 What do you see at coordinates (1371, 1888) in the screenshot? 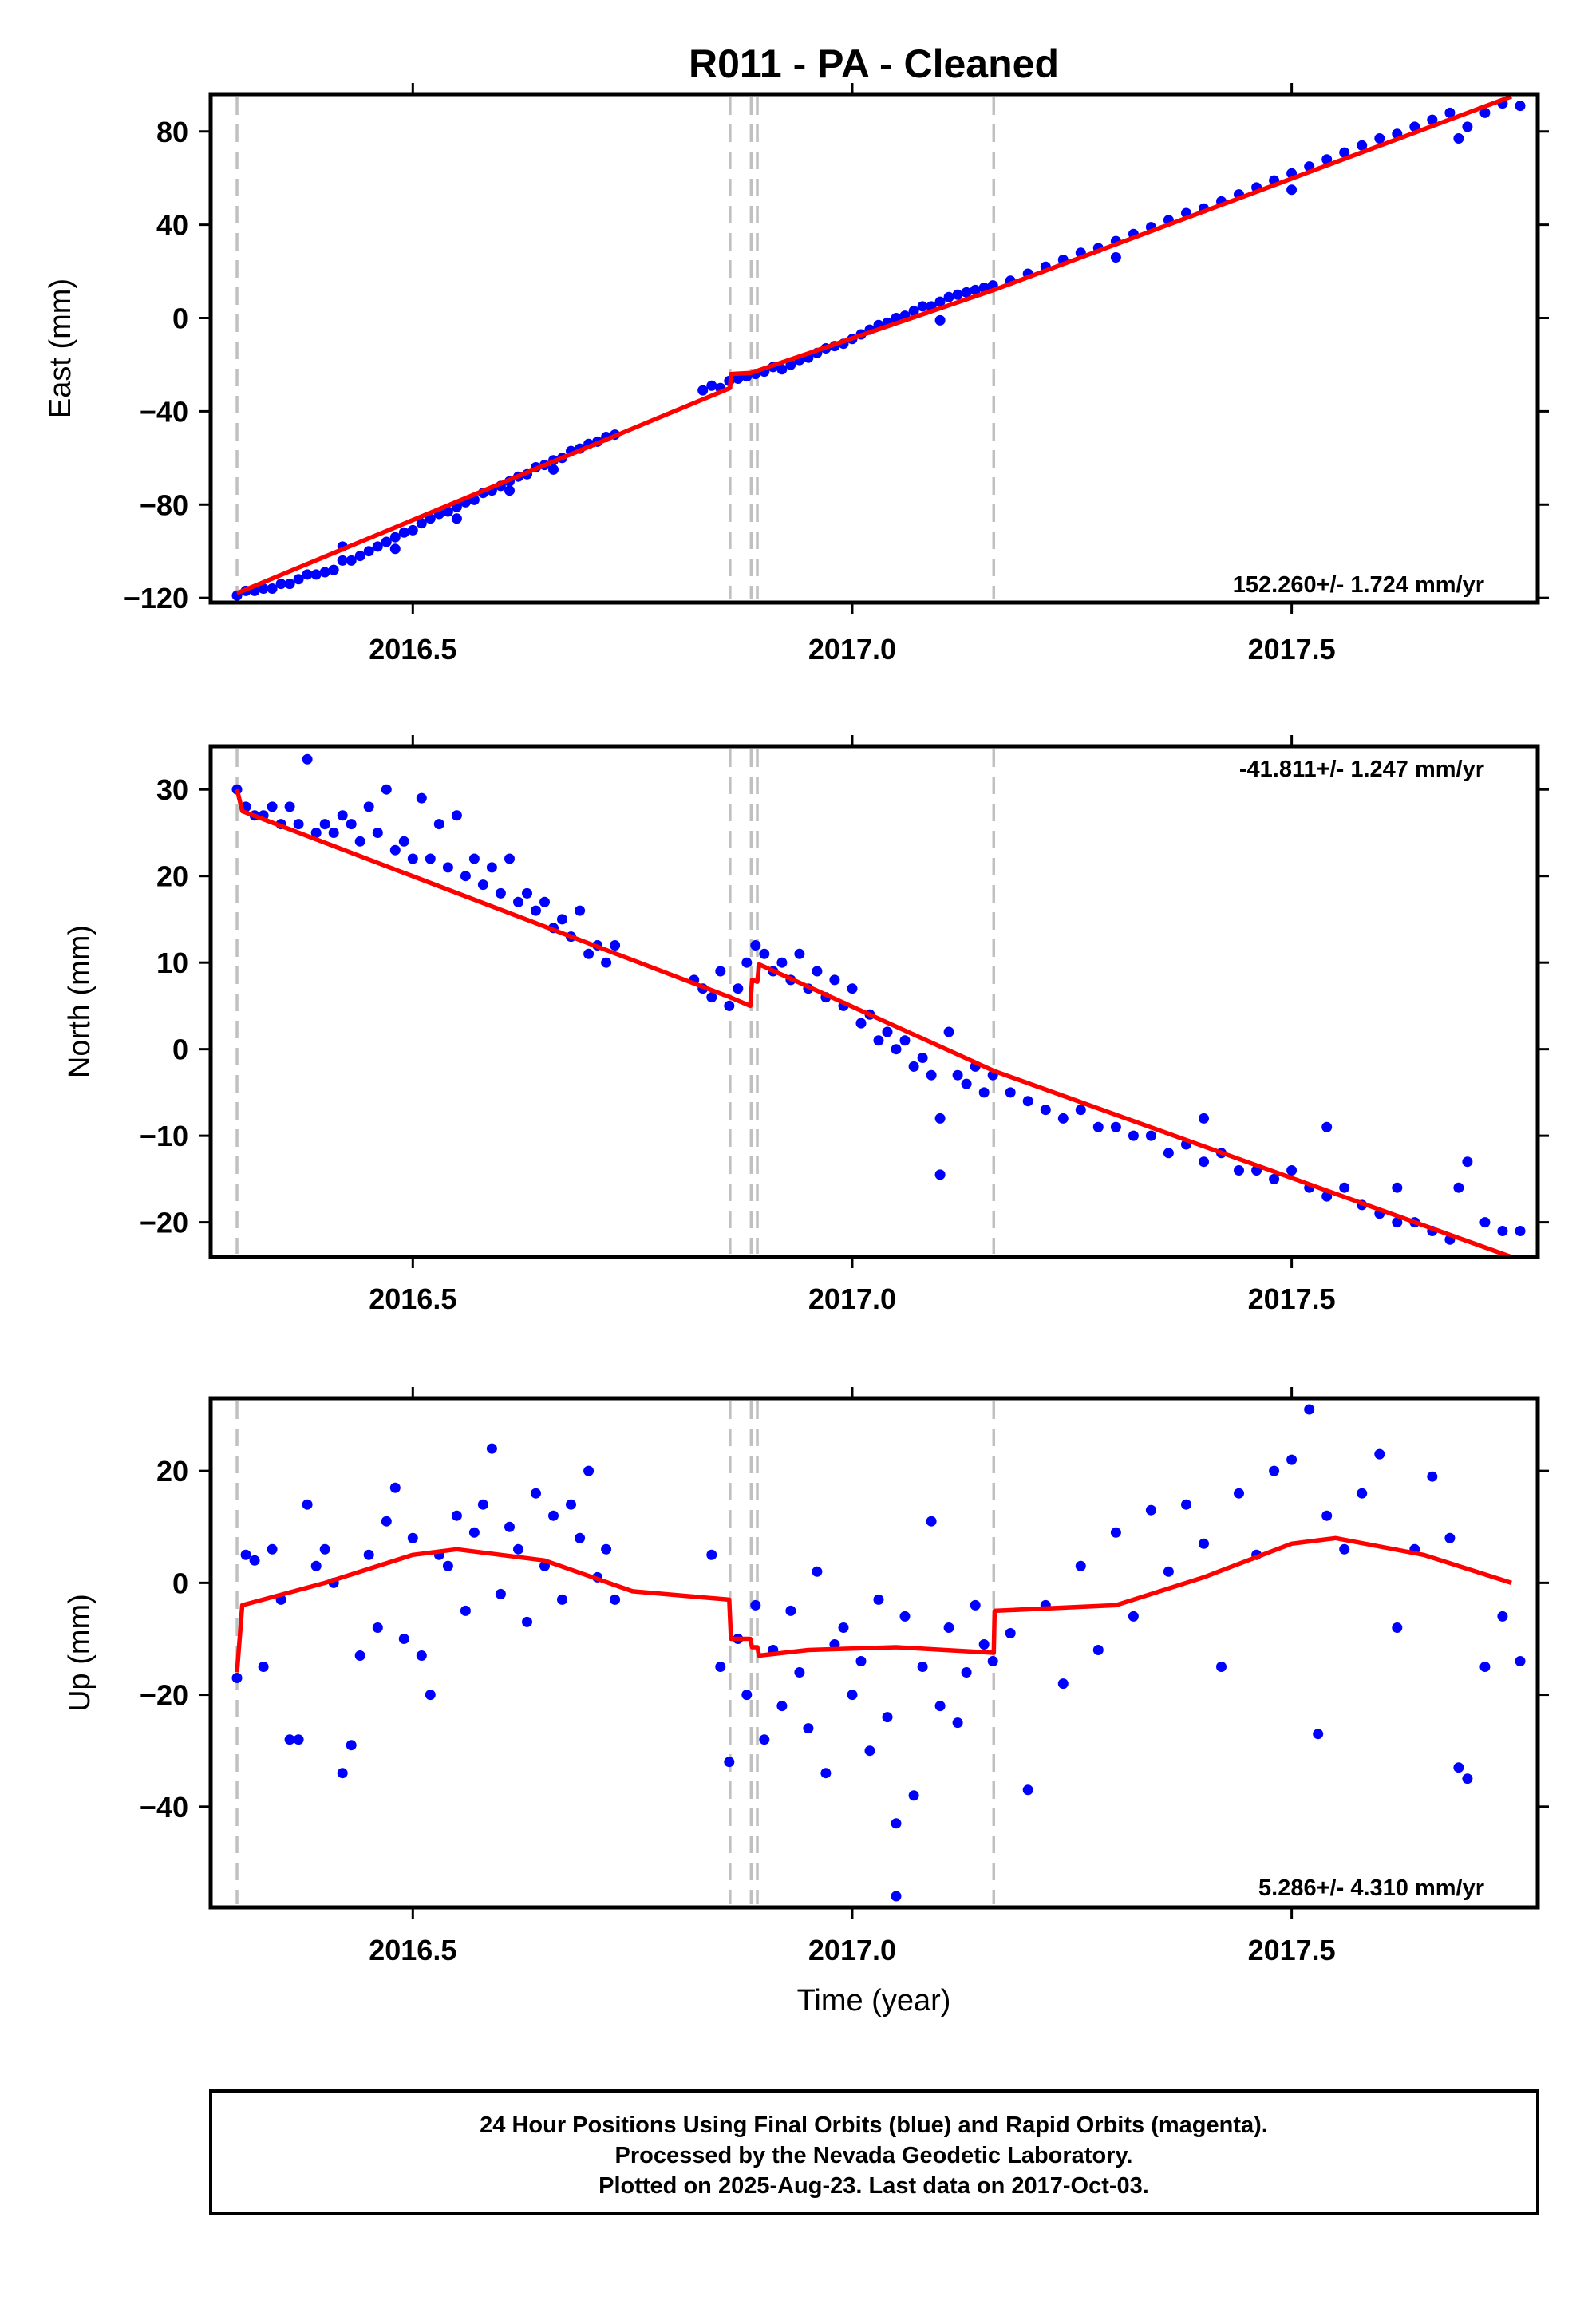
I see `rate-annotation: 5.286+/- 4.310 mm/yr` at bounding box center [1371, 1888].